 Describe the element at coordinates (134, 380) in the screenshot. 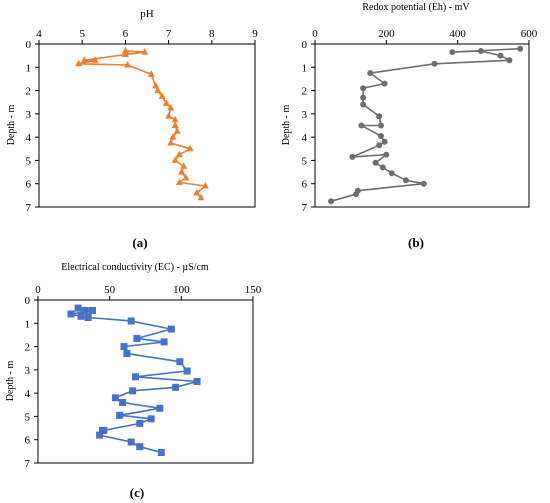

I see `panel-c-series` at that location.